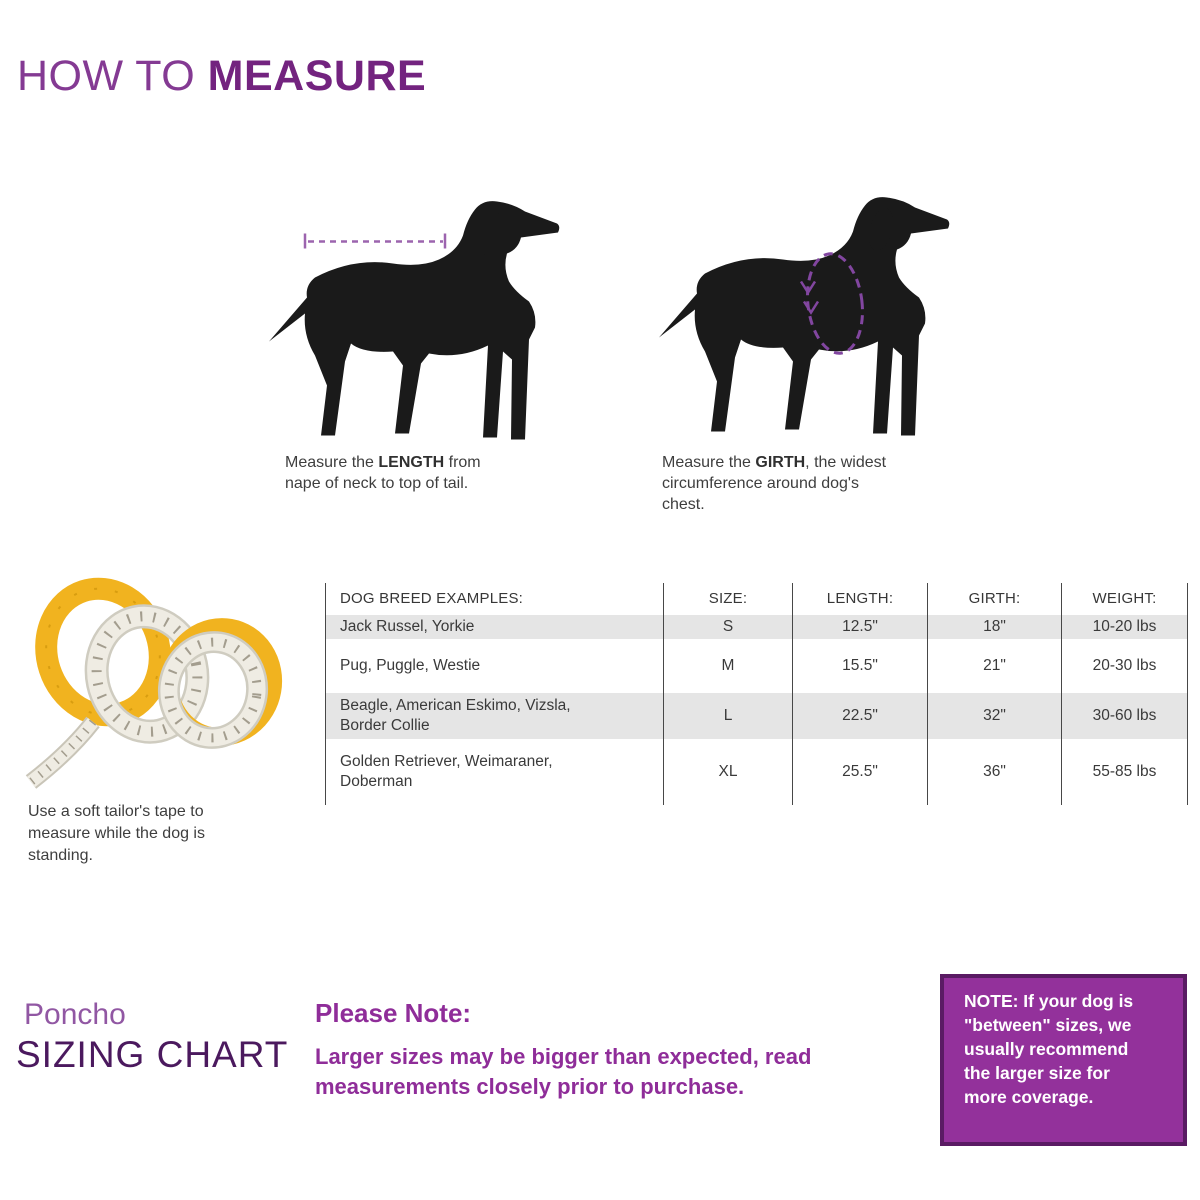 Image resolution: width=1200 pixels, height=1200 pixels. What do you see at coordinates (152, 1054) in the screenshot?
I see `sizing-chart-label: SIZING CHART` at bounding box center [152, 1054].